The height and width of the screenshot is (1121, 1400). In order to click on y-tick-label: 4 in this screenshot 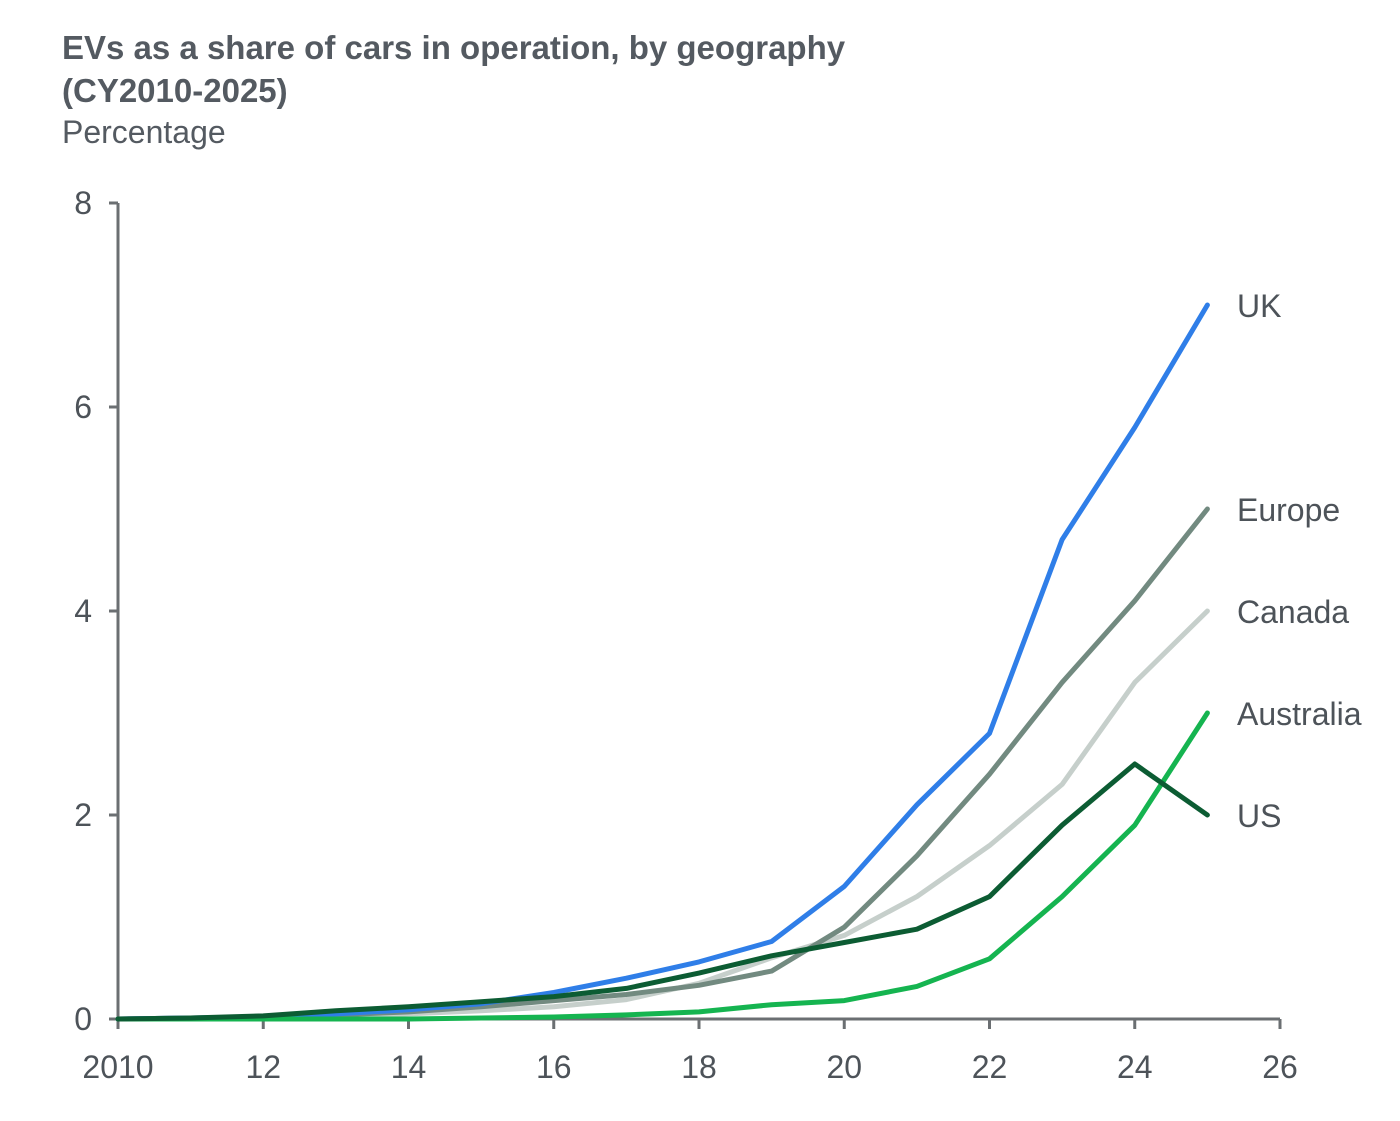, I will do `click(83, 611)`.